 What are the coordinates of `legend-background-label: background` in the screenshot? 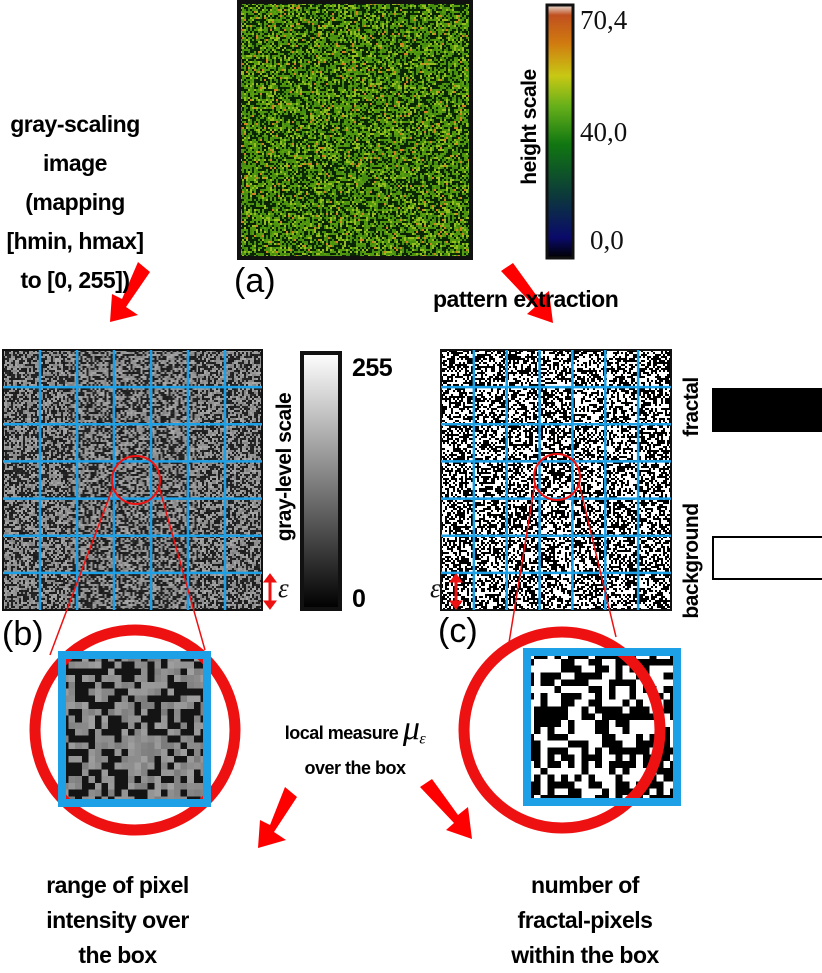 It's located at (692, 561).